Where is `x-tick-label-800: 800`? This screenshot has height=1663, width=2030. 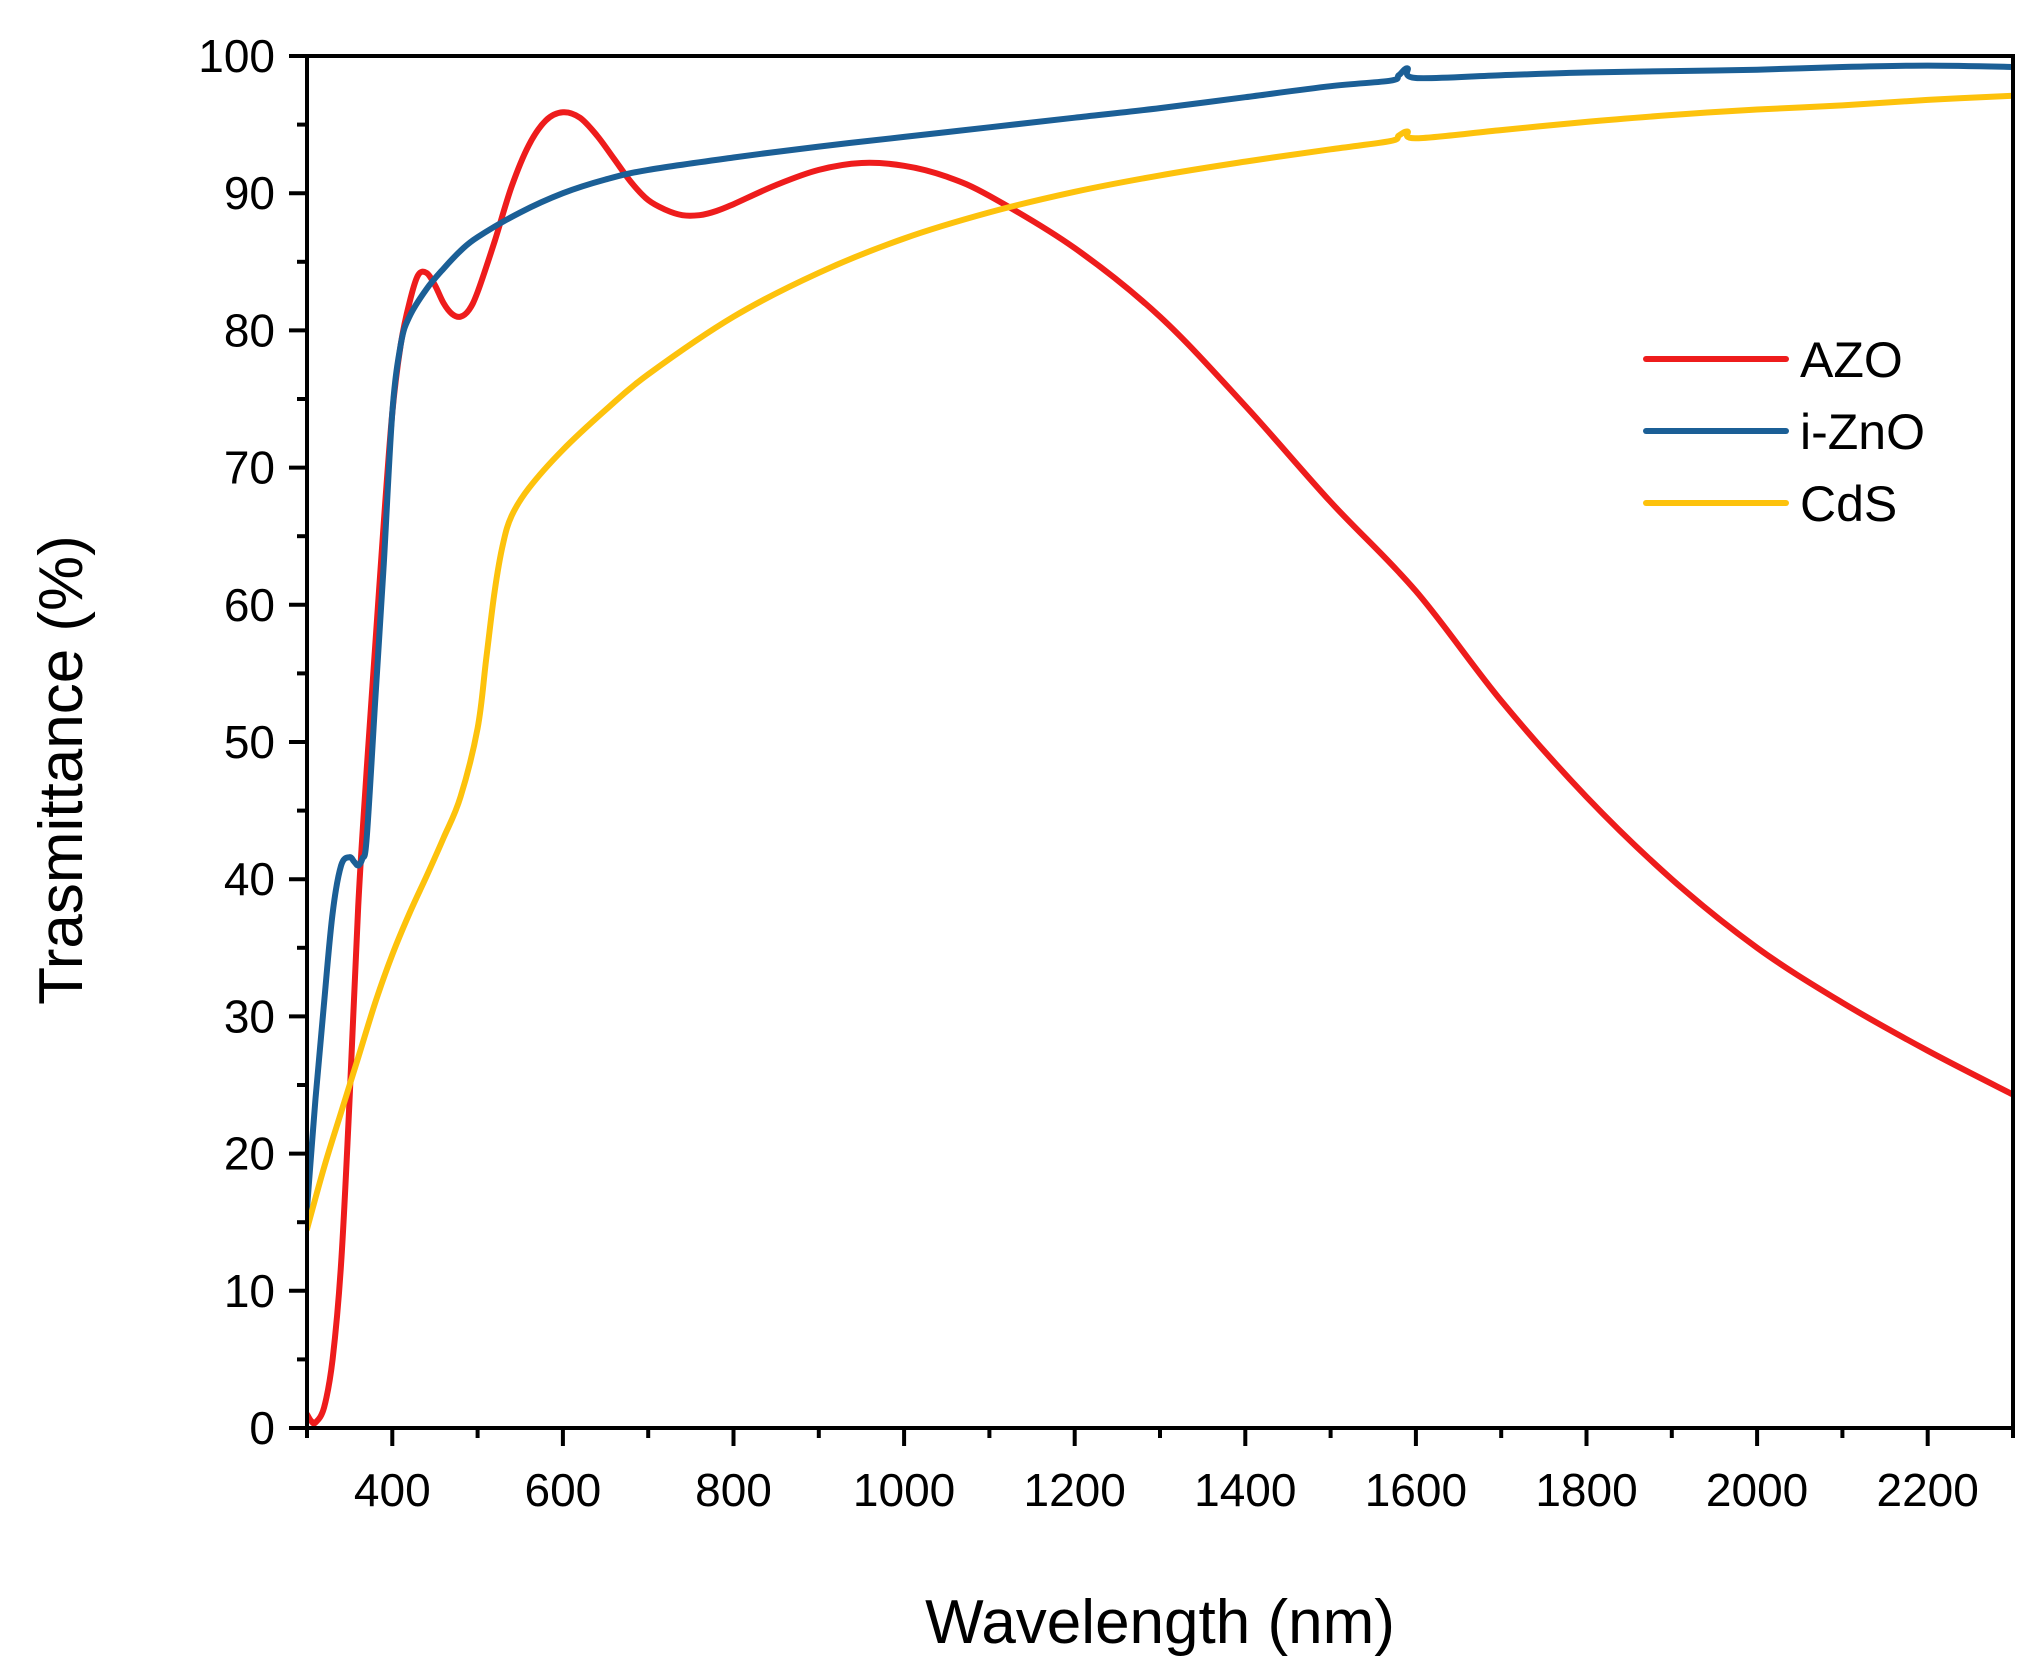 x-tick-label-800: 800 is located at coordinates (733, 1490).